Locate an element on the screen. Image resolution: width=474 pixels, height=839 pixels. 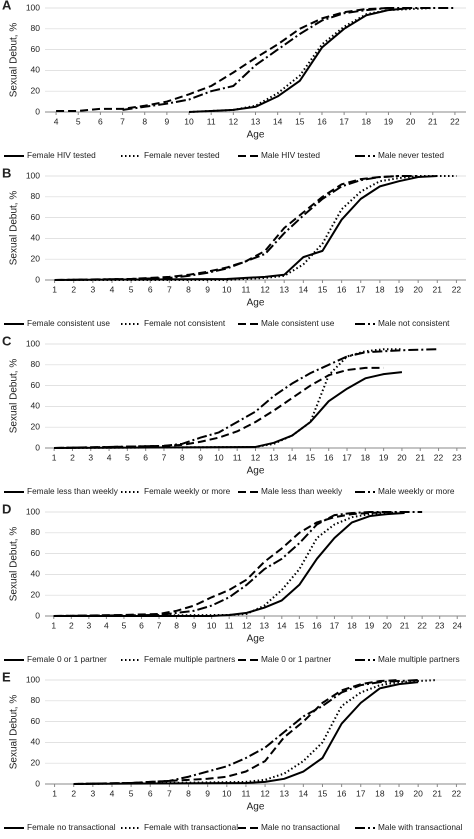
legend-label: Male HIV tested is located at coordinates (290, 155).